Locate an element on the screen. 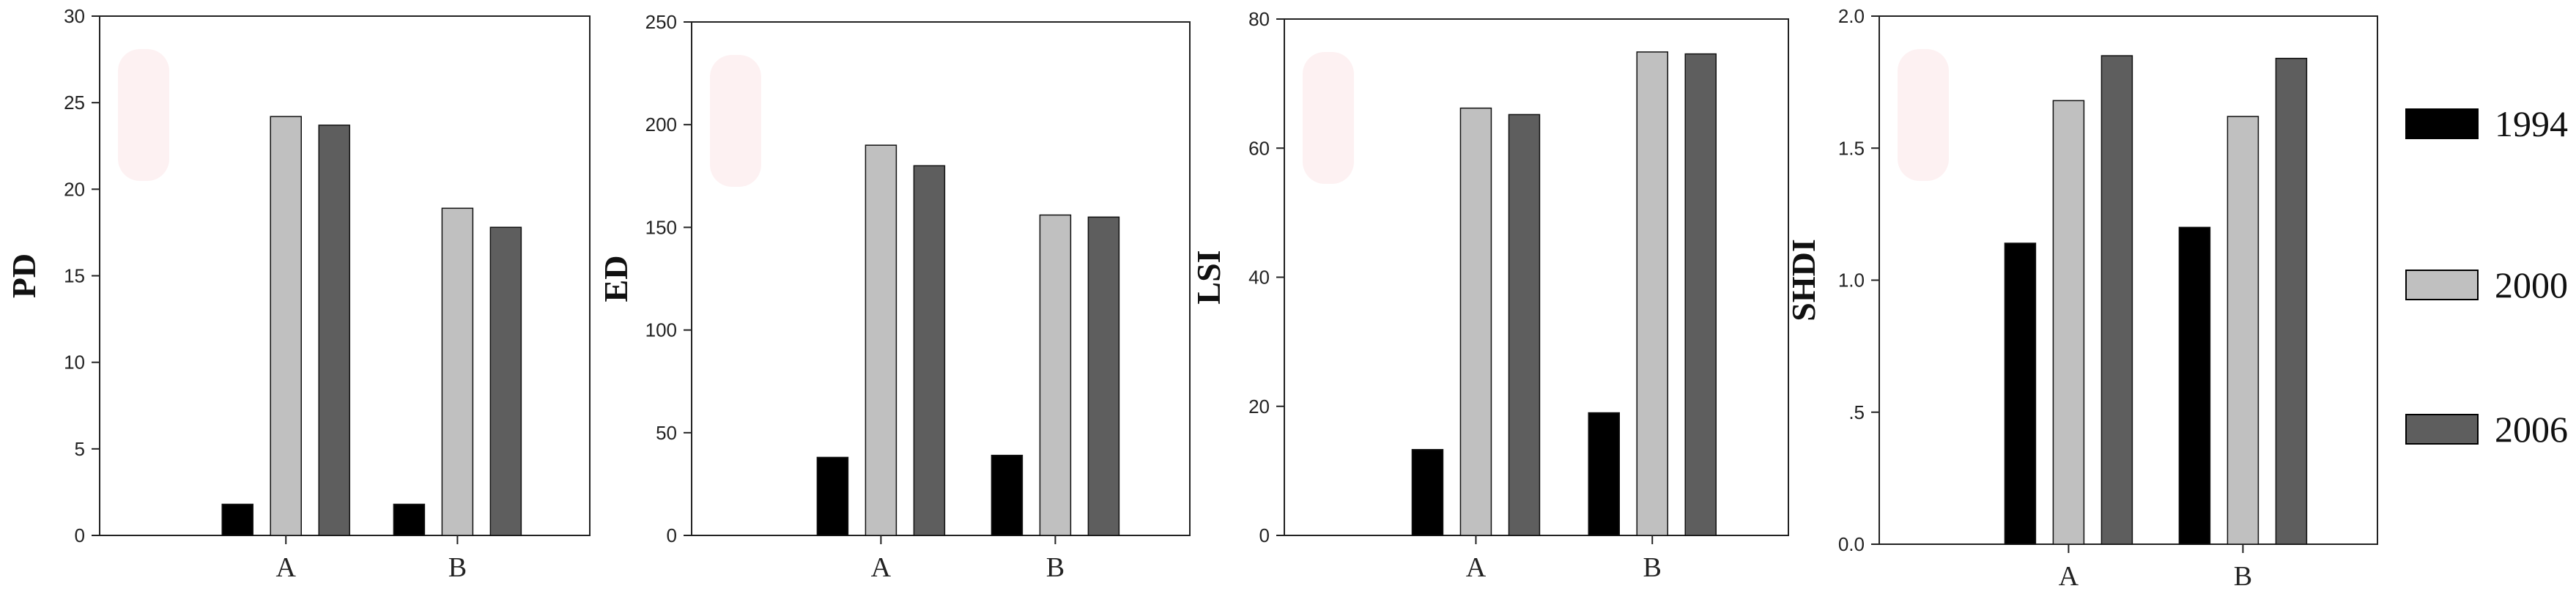 Image resolution: width=2576 pixels, height=605 pixels. bar-shdi-A-2000 is located at coordinates (2068, 322).